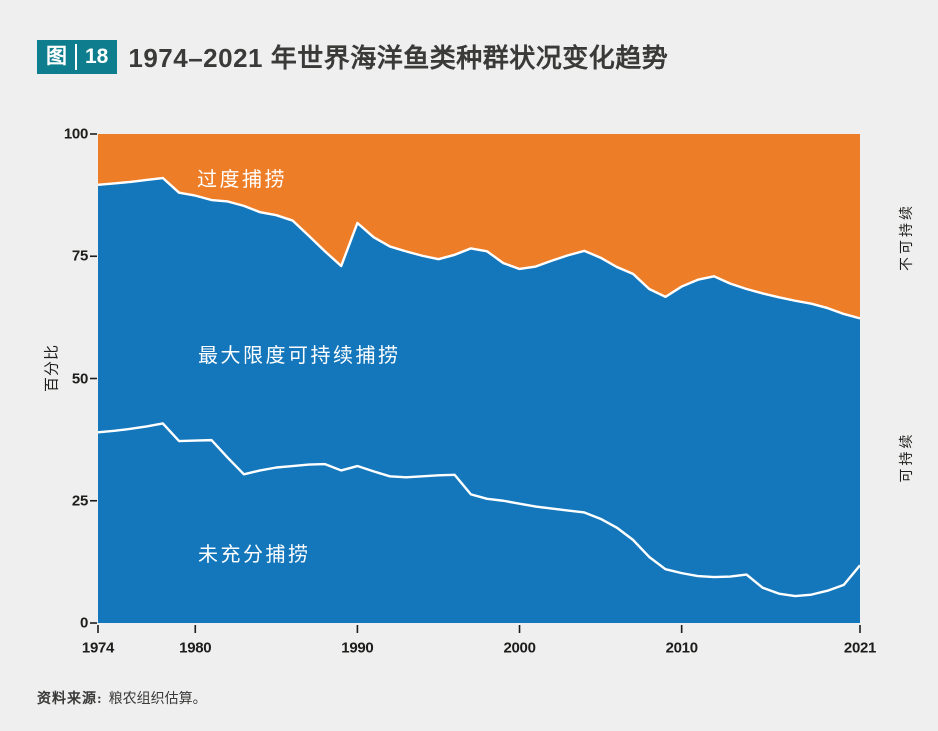  Describe the element at coordinates (70, 699) in the screenshot. I see `source-label: 资料来源:` at that location.